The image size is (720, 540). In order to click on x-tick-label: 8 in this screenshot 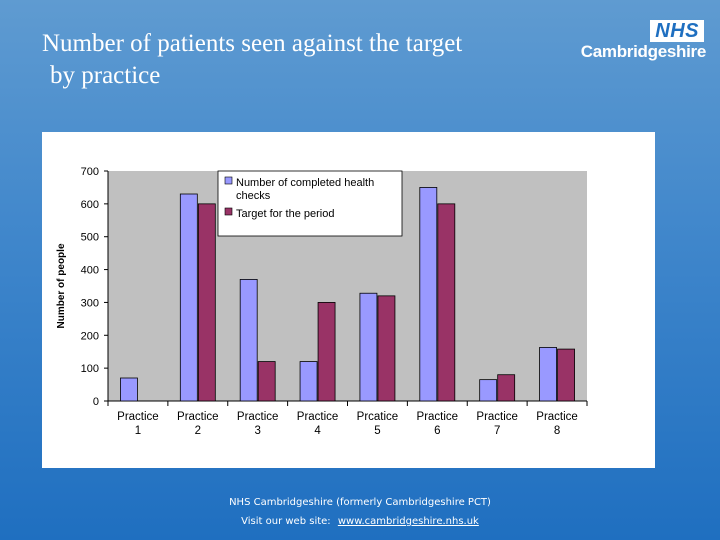, I will do `click(557, 431)`.